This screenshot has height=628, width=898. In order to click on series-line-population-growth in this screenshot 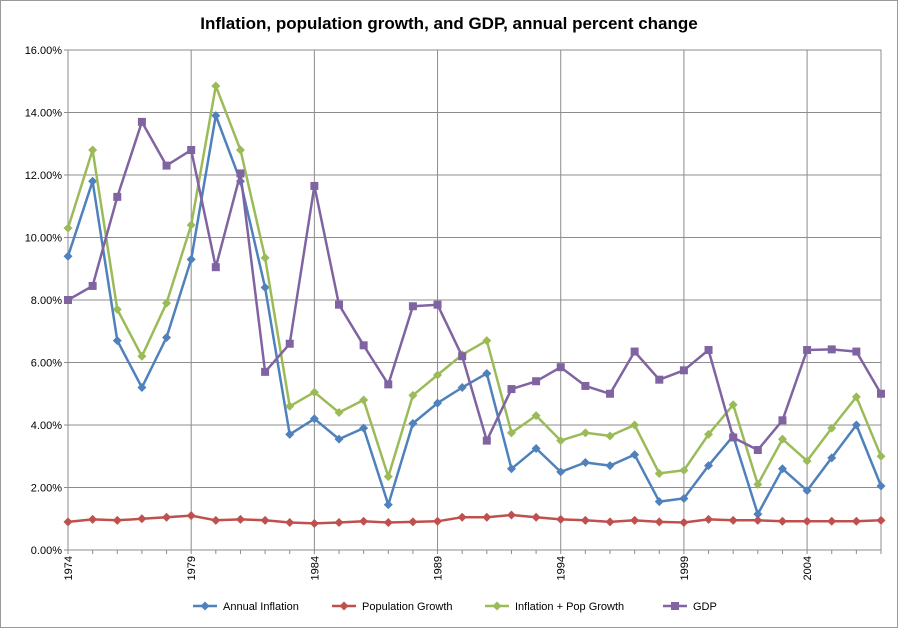, I will do `click(474, 519)`.